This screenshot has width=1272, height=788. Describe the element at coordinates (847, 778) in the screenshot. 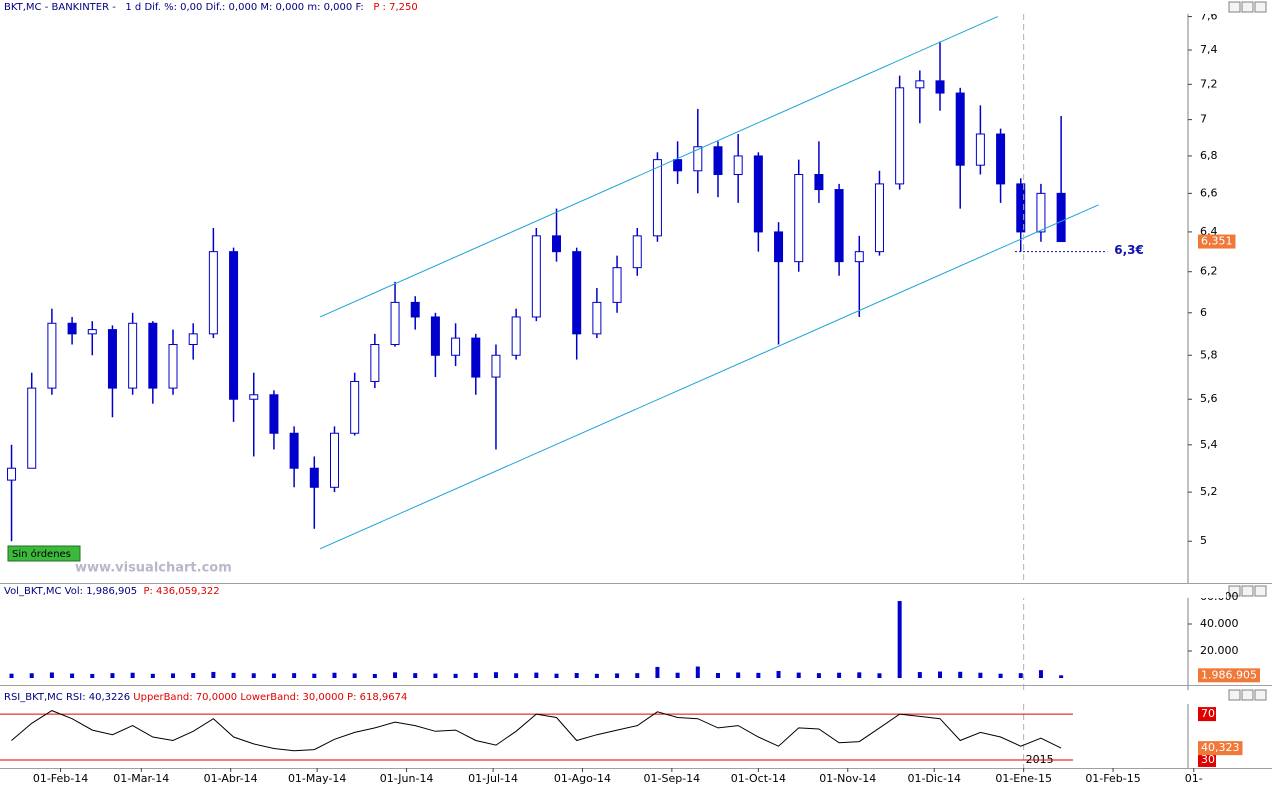

I see `x-tick-label: 01-Nov-14` at that location.